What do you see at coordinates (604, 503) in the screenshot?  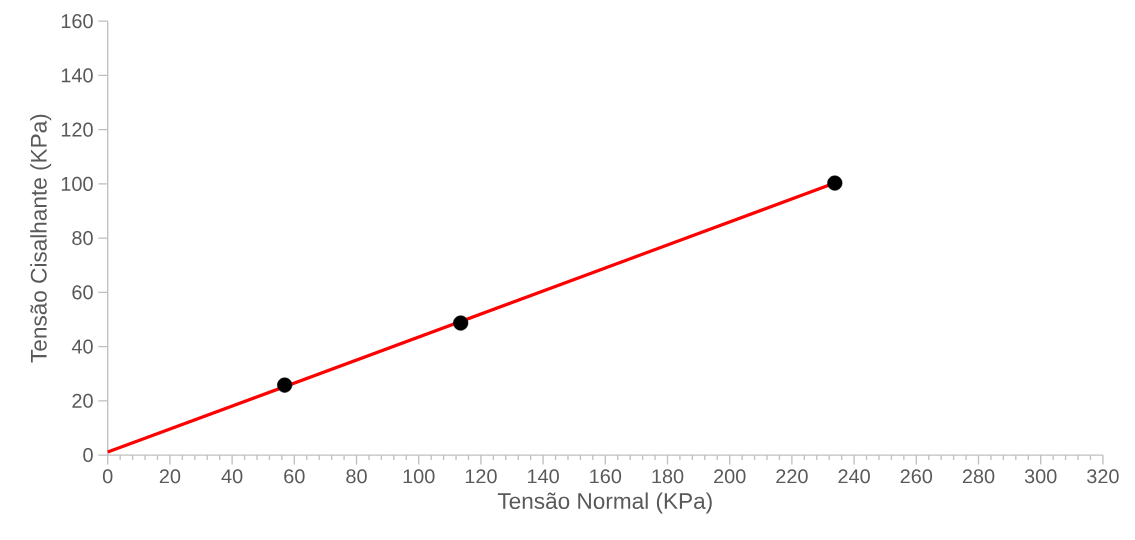 I see `x-axis-title: Tensão Normal (KPa)` at bounding box center [604, 503].